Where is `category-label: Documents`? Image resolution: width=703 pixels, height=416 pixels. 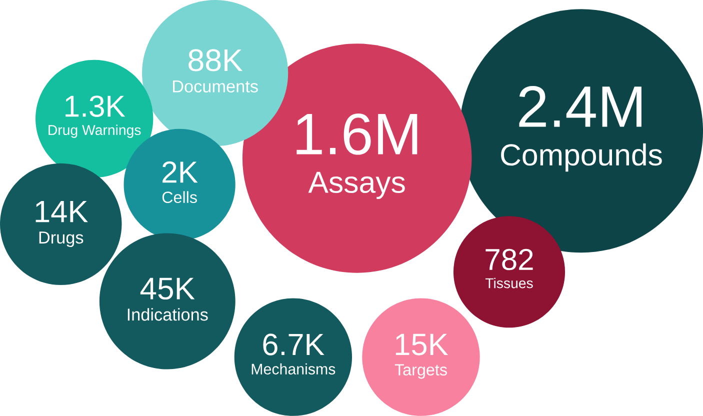
category-label: Documents is located at coordinates (215, 86).